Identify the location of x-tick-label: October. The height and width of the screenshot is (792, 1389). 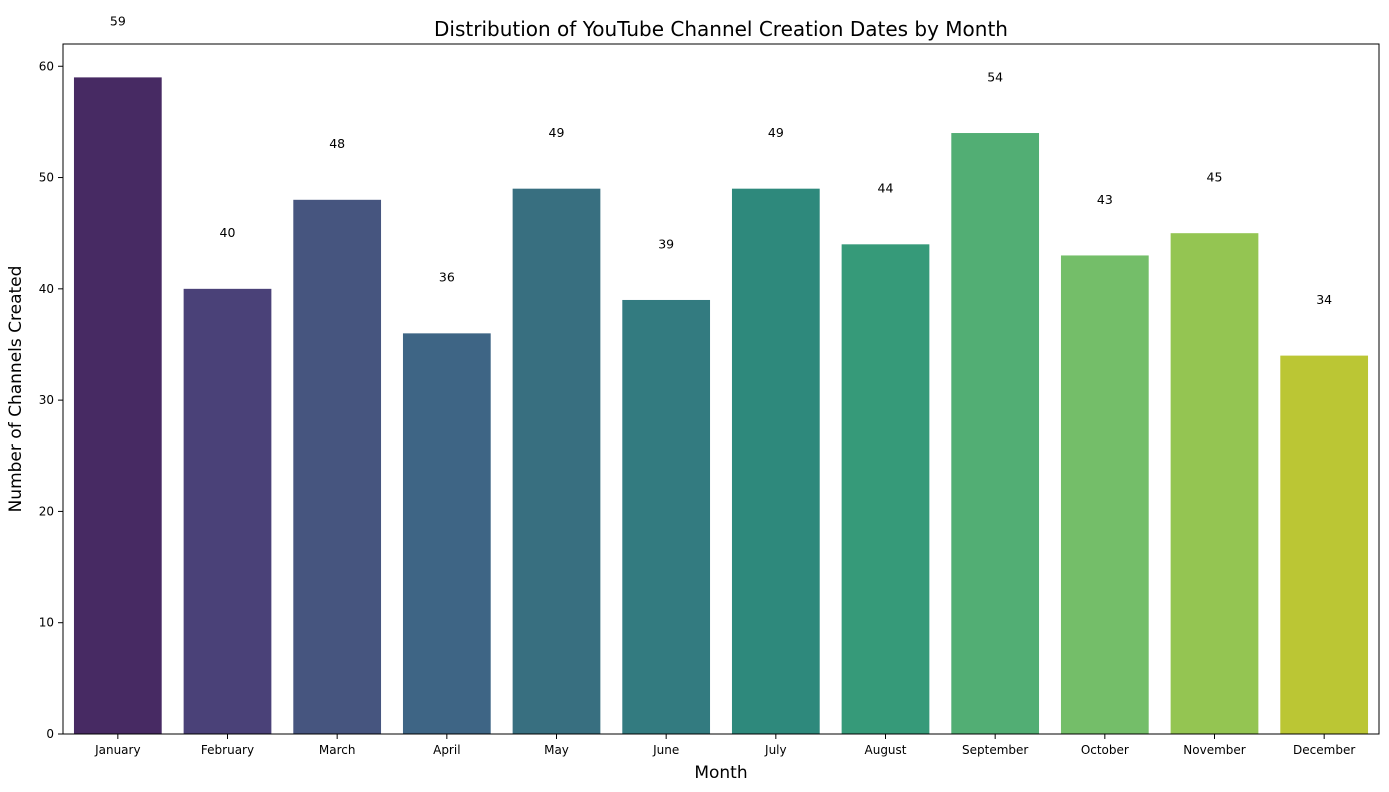
(1105, 750).